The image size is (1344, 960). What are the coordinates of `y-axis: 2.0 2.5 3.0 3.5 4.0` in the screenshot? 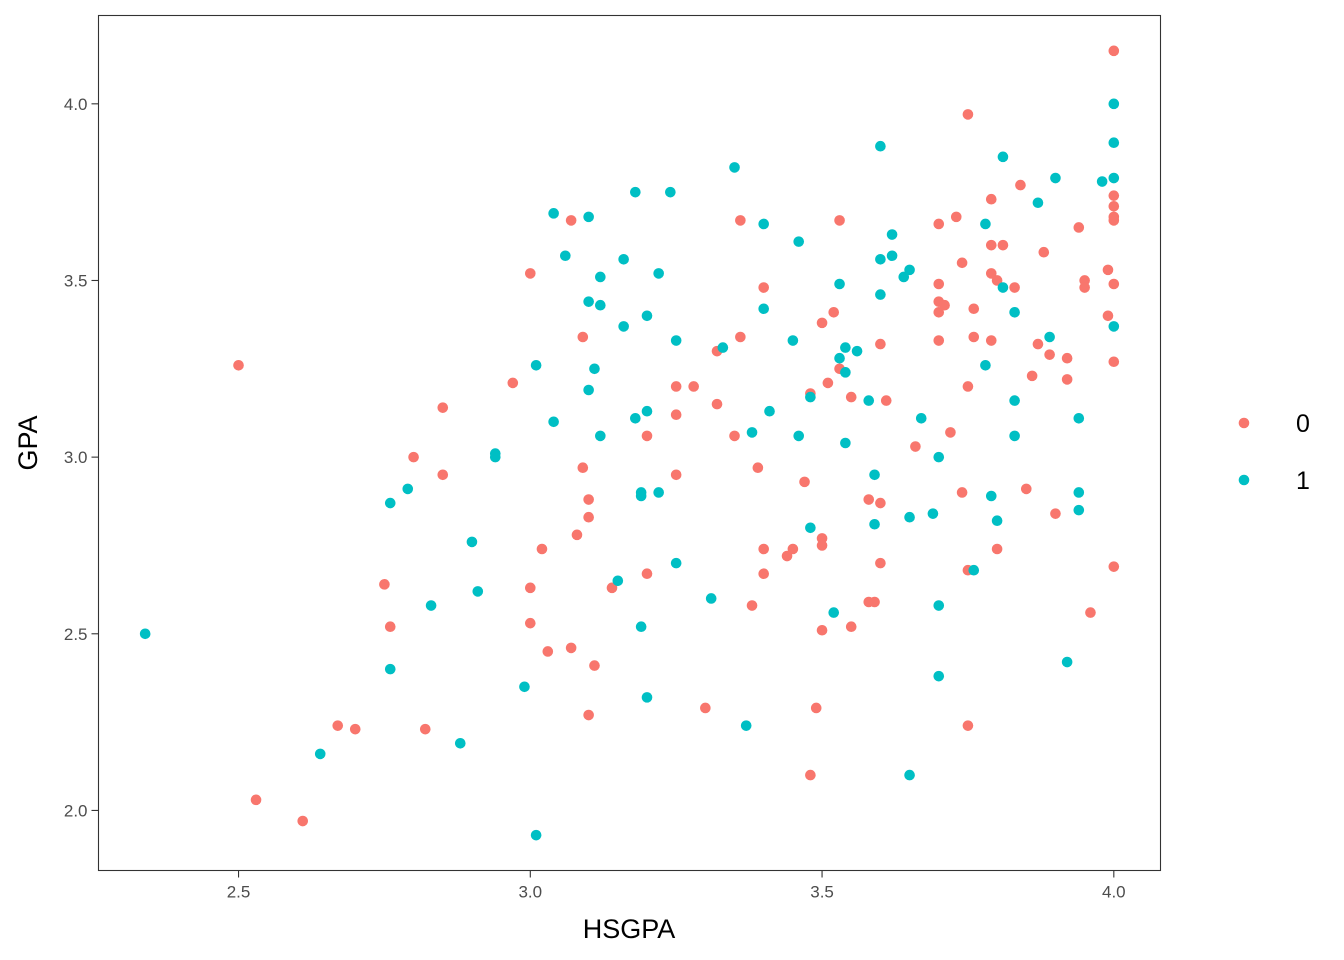 It's located at (81, 457).